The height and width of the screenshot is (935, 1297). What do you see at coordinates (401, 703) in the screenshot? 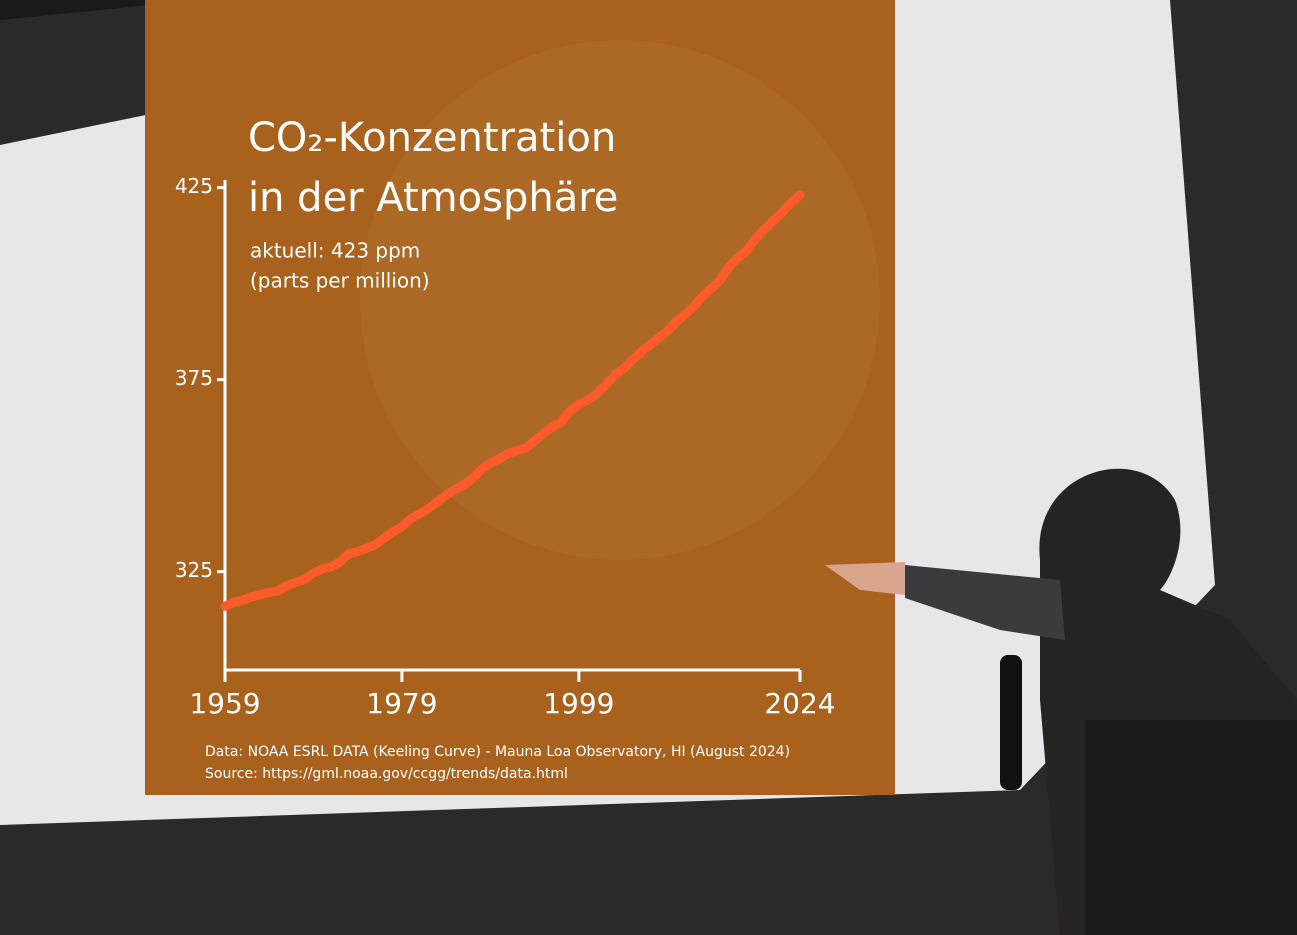
I see `x-tick-label: 1979` at bounding box center [401, 703].